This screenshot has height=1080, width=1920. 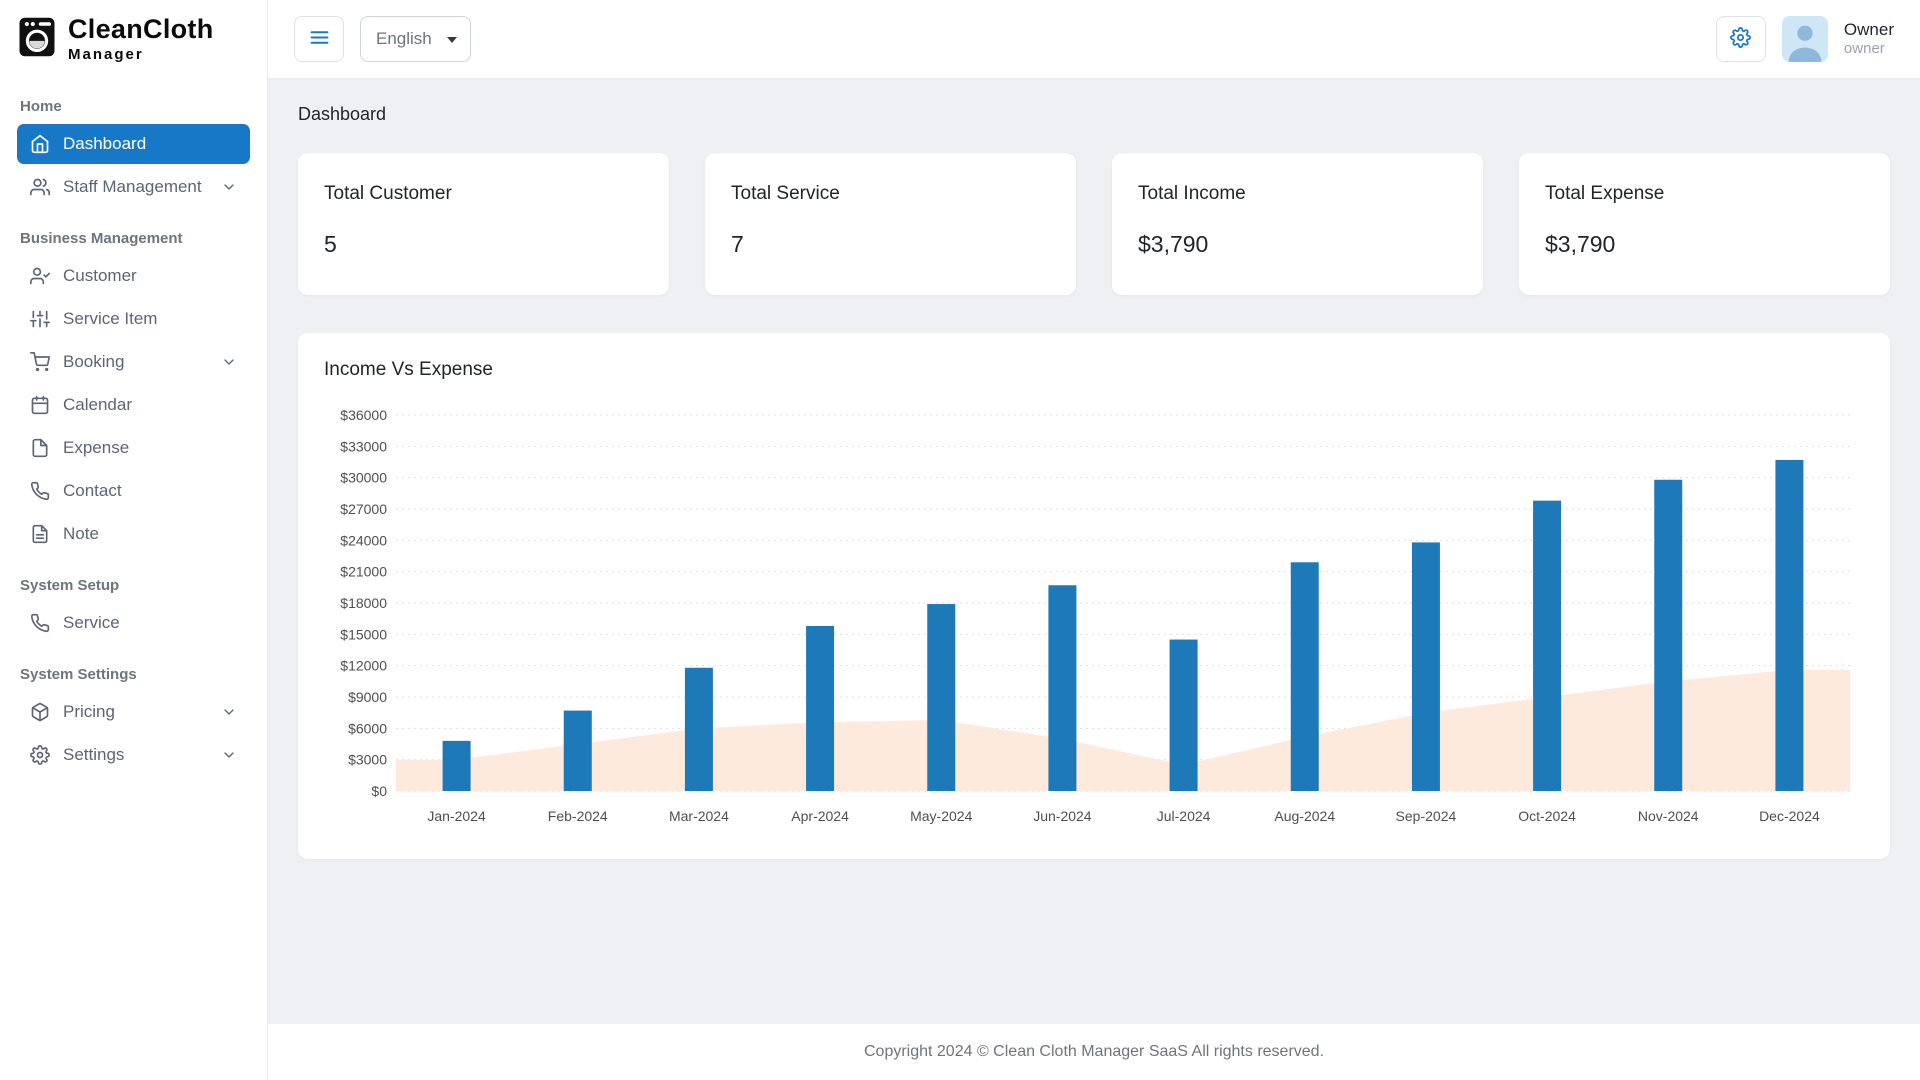 I want to click on stat-label: Total Expense, so click(x=1605, y=193).